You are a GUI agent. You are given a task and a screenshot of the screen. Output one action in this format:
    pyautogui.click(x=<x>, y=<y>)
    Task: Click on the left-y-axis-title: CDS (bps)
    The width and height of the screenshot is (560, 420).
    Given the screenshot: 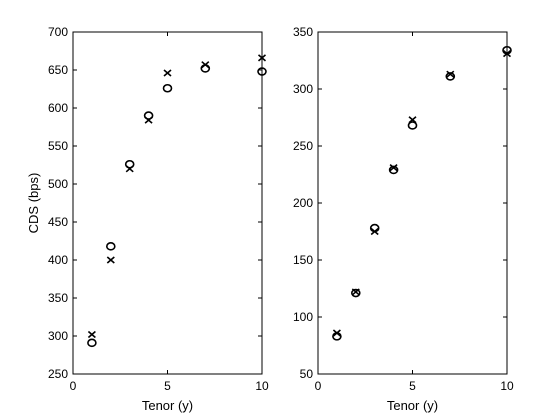 What is the action you would take?
    pyautogui.click(x=33, y=203)
    